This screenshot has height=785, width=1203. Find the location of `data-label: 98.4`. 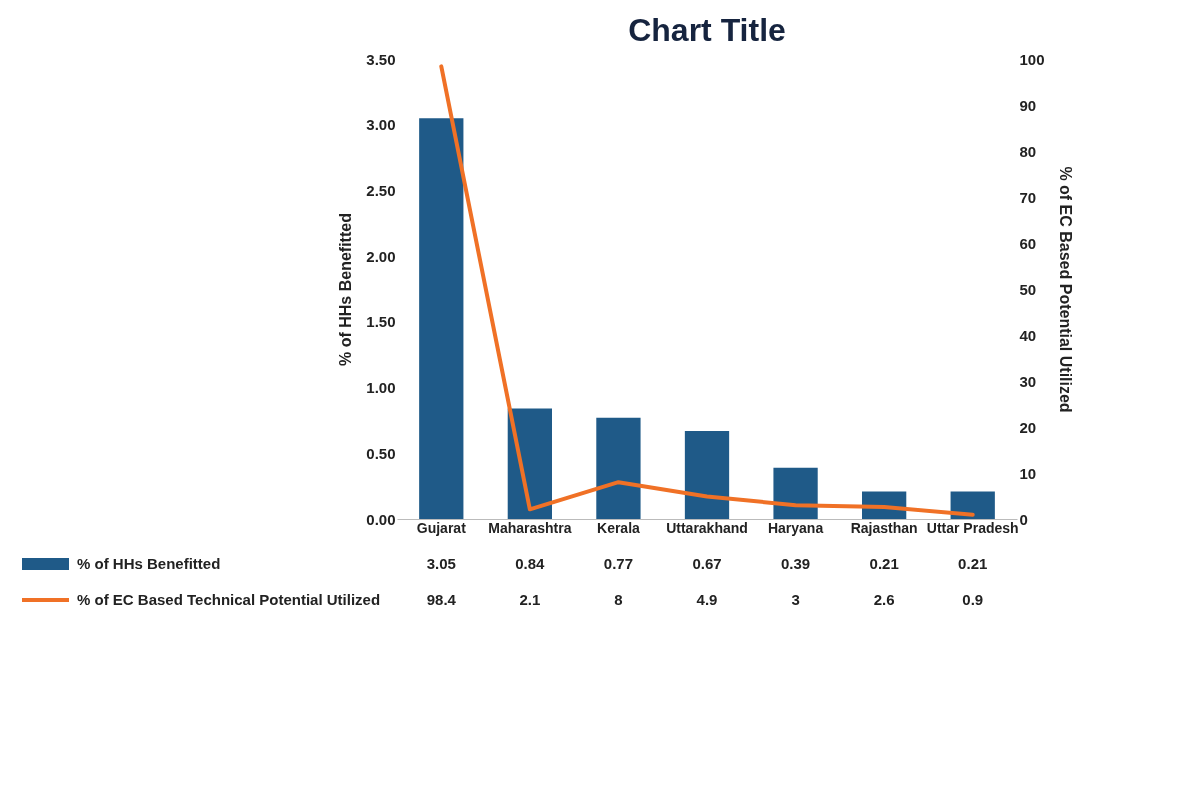

data-label: 98.4 is located at coordinates (441, 599).